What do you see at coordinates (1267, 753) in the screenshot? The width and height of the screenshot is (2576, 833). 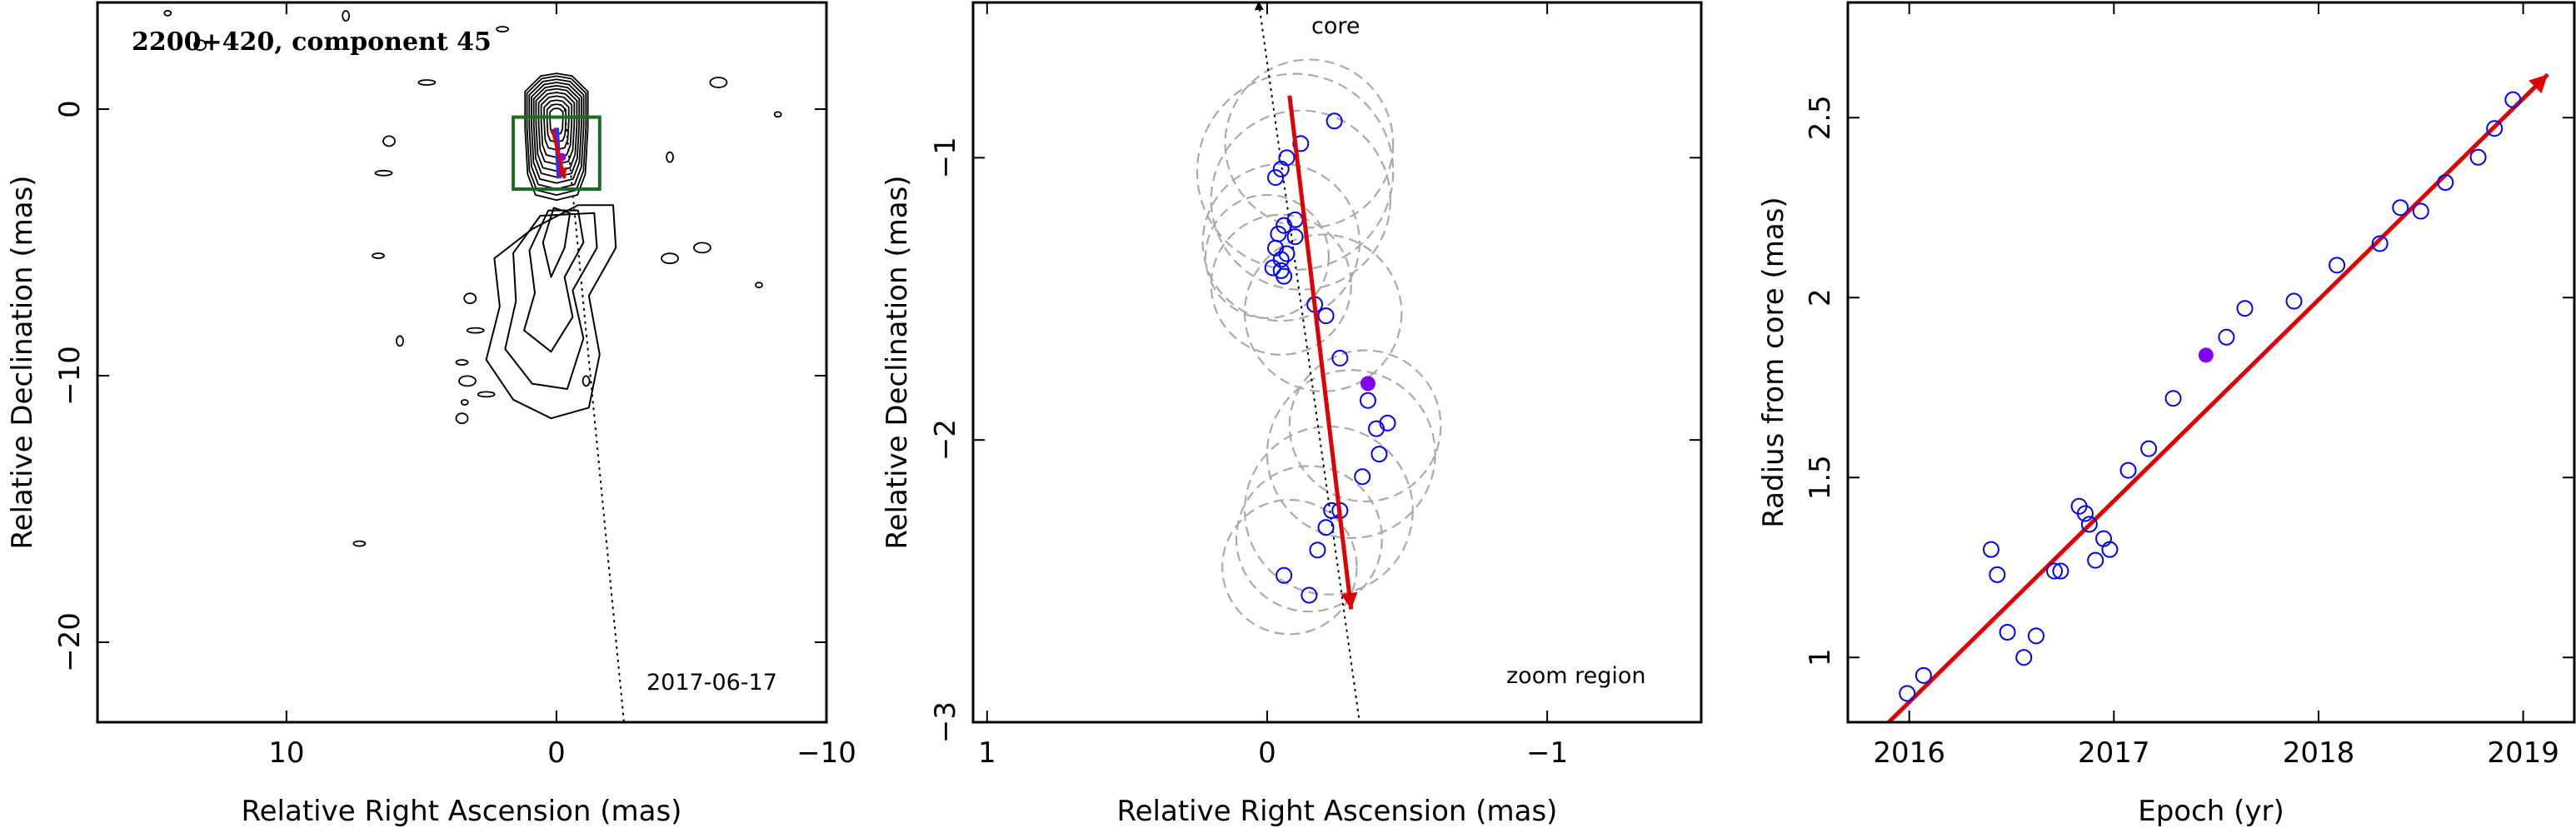 I see `zoom-x-tick-label: 0` at bounding box center [1267, 753].